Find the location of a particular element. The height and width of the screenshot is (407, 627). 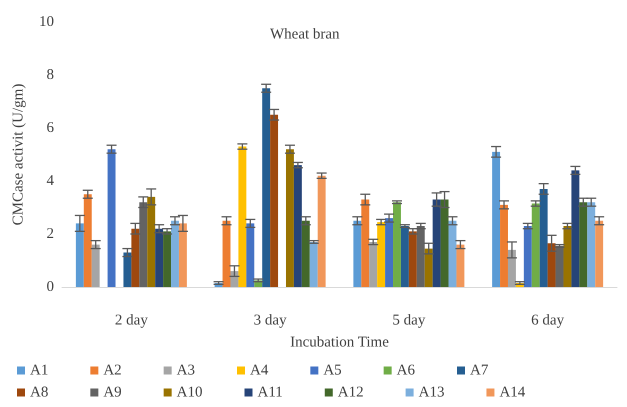

y-tick-label: 6 is located at coordinates (50, 128).